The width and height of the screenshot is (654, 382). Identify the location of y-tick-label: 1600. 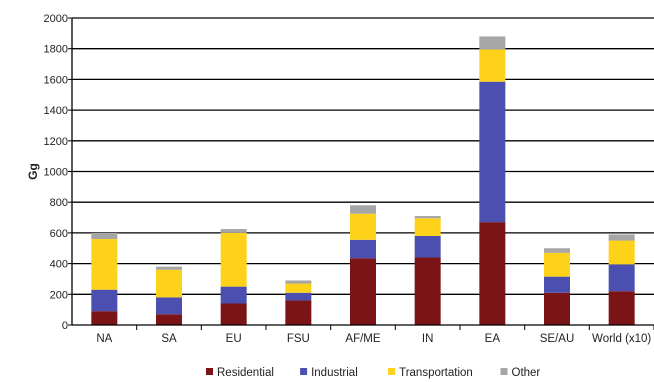
(56, 80).